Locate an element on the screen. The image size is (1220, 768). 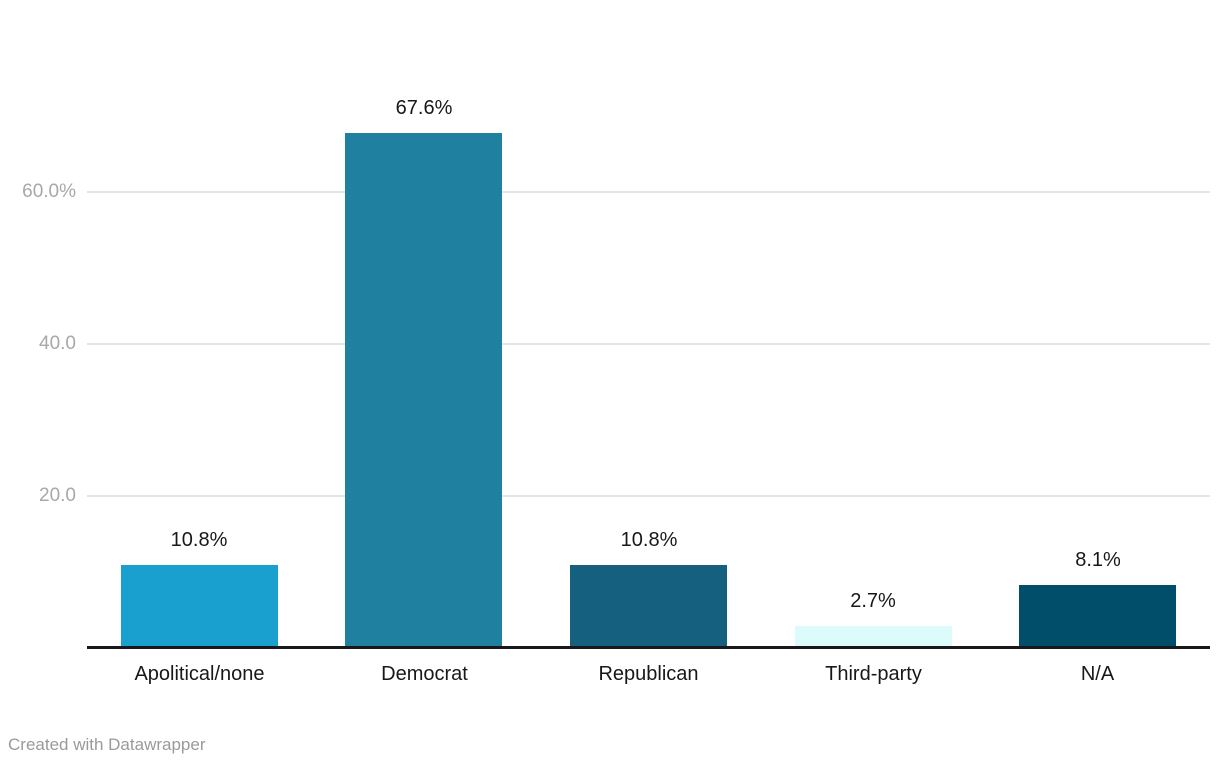
bar-value-label: 2.7% is located at coordinates (873, 601).